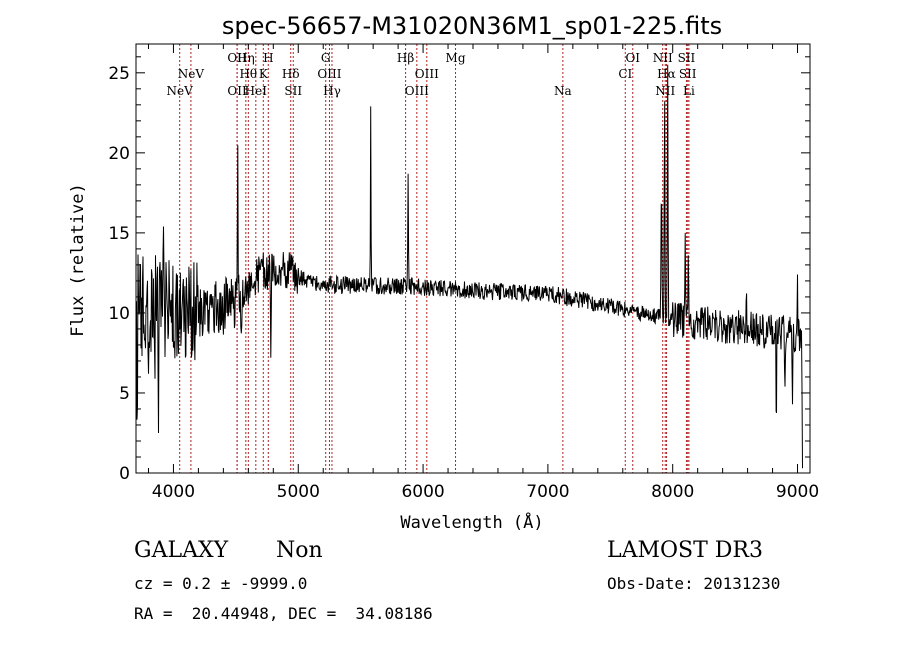 The height and width of the screenshot is (649, 900). What do you see at coordinates (246, 58) in the screenshot?
I see `line-label: Hη` at bounding box center [246, 58].